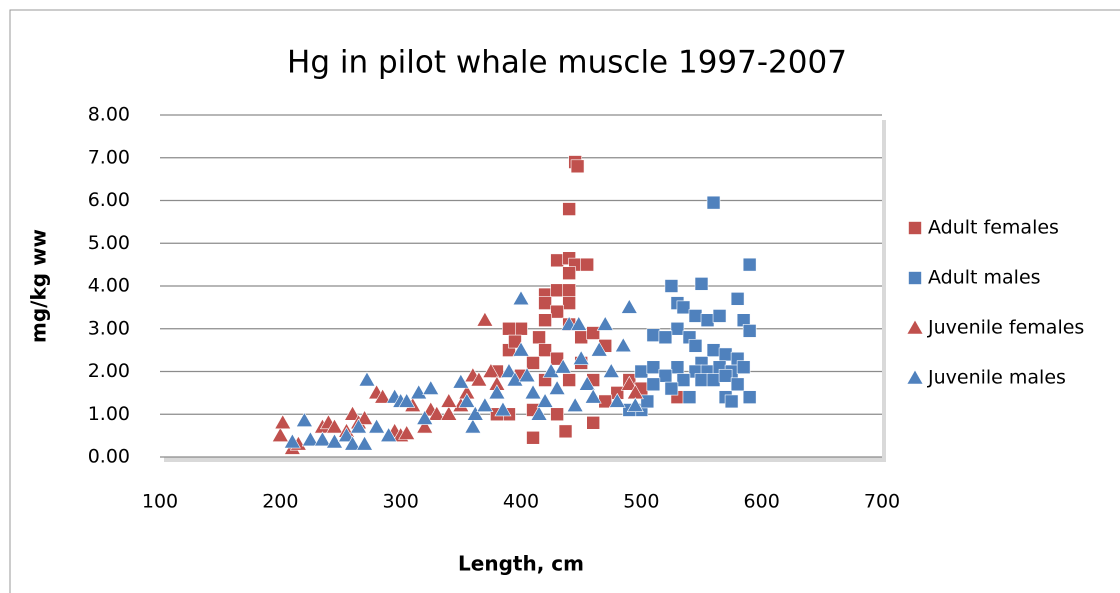  I want to click on x-axis-label: Length, cm, so click(521, 564).